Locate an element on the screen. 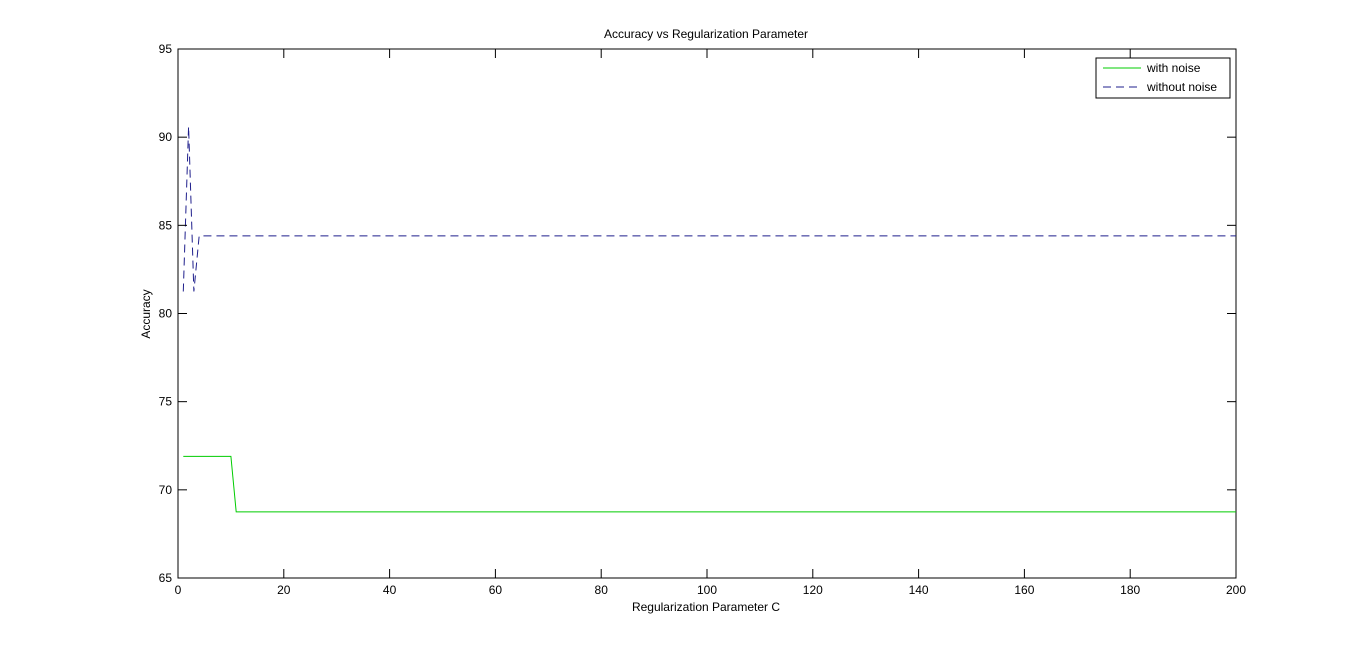 Image resolution: width=1366 pixels, height=651 pixels. y-tick-label: 85 is located at coordinates (166, 225).